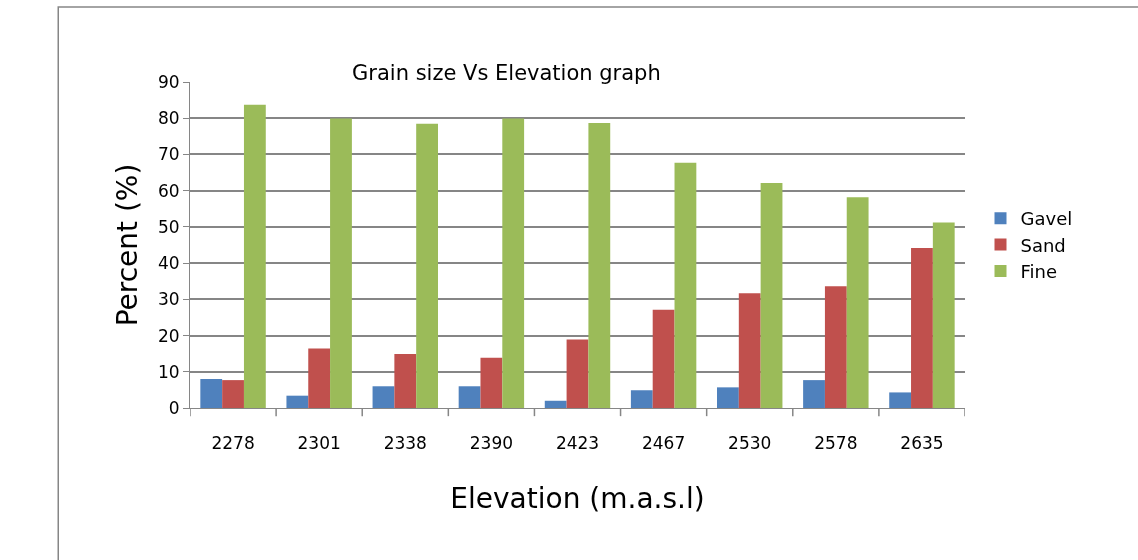  Describe the element at coordinates (168, 81) in the screenshot. I see `y-tick-label: 90` at that location.